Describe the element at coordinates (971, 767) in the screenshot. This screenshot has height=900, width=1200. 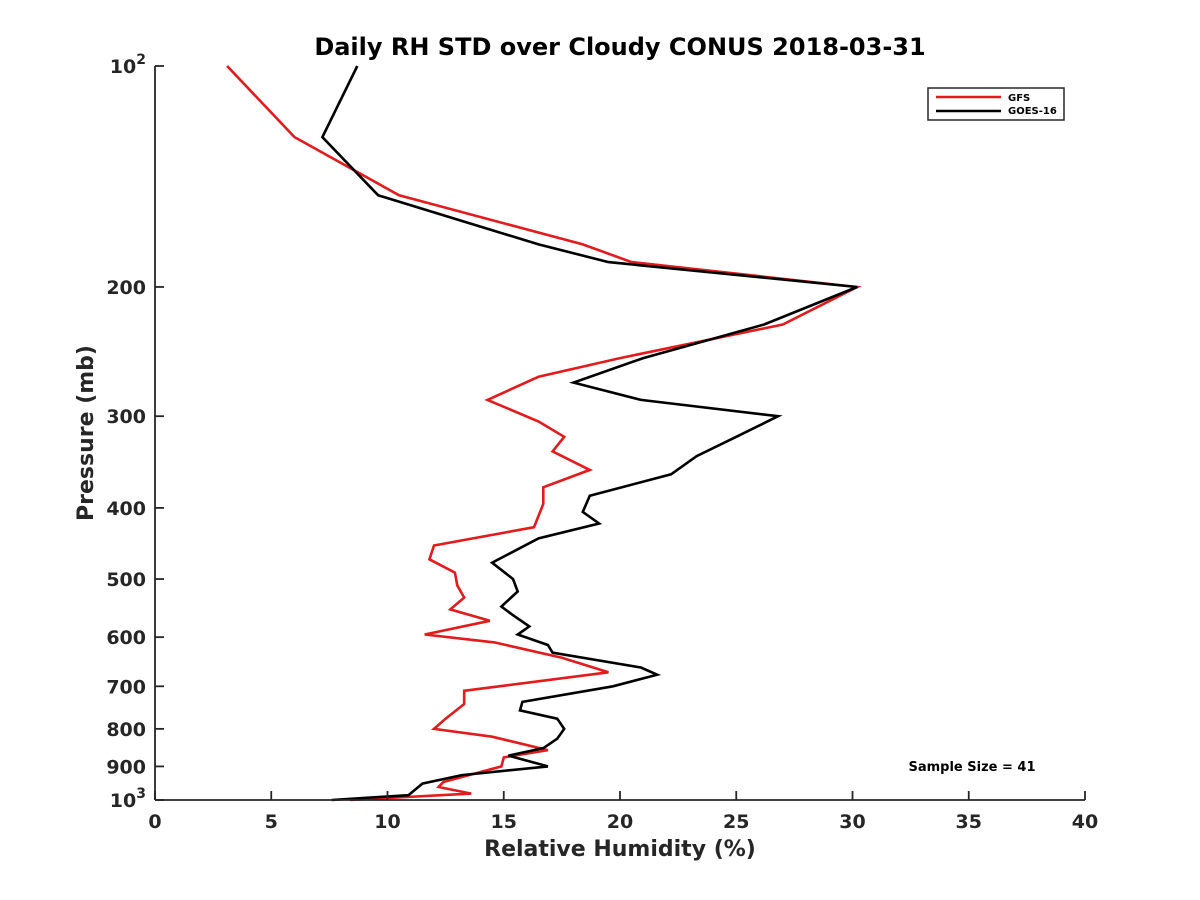
I see `sample-size-annotation: Sample Size = 41` at that location.